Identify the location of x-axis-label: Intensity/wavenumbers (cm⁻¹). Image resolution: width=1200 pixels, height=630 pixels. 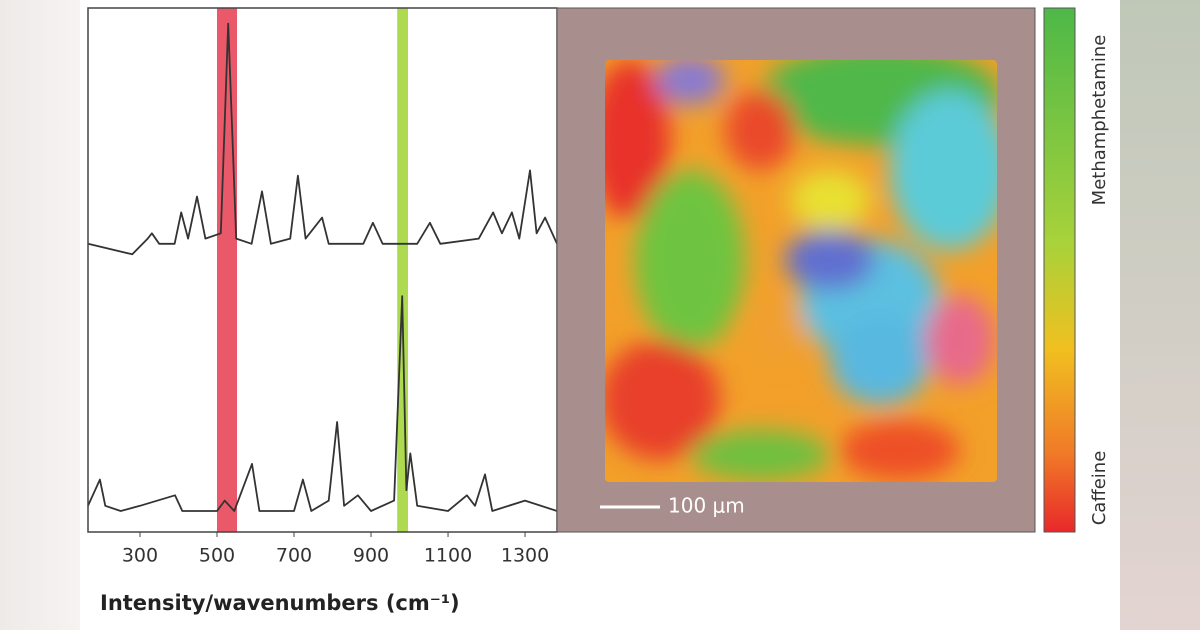
(280, 603).